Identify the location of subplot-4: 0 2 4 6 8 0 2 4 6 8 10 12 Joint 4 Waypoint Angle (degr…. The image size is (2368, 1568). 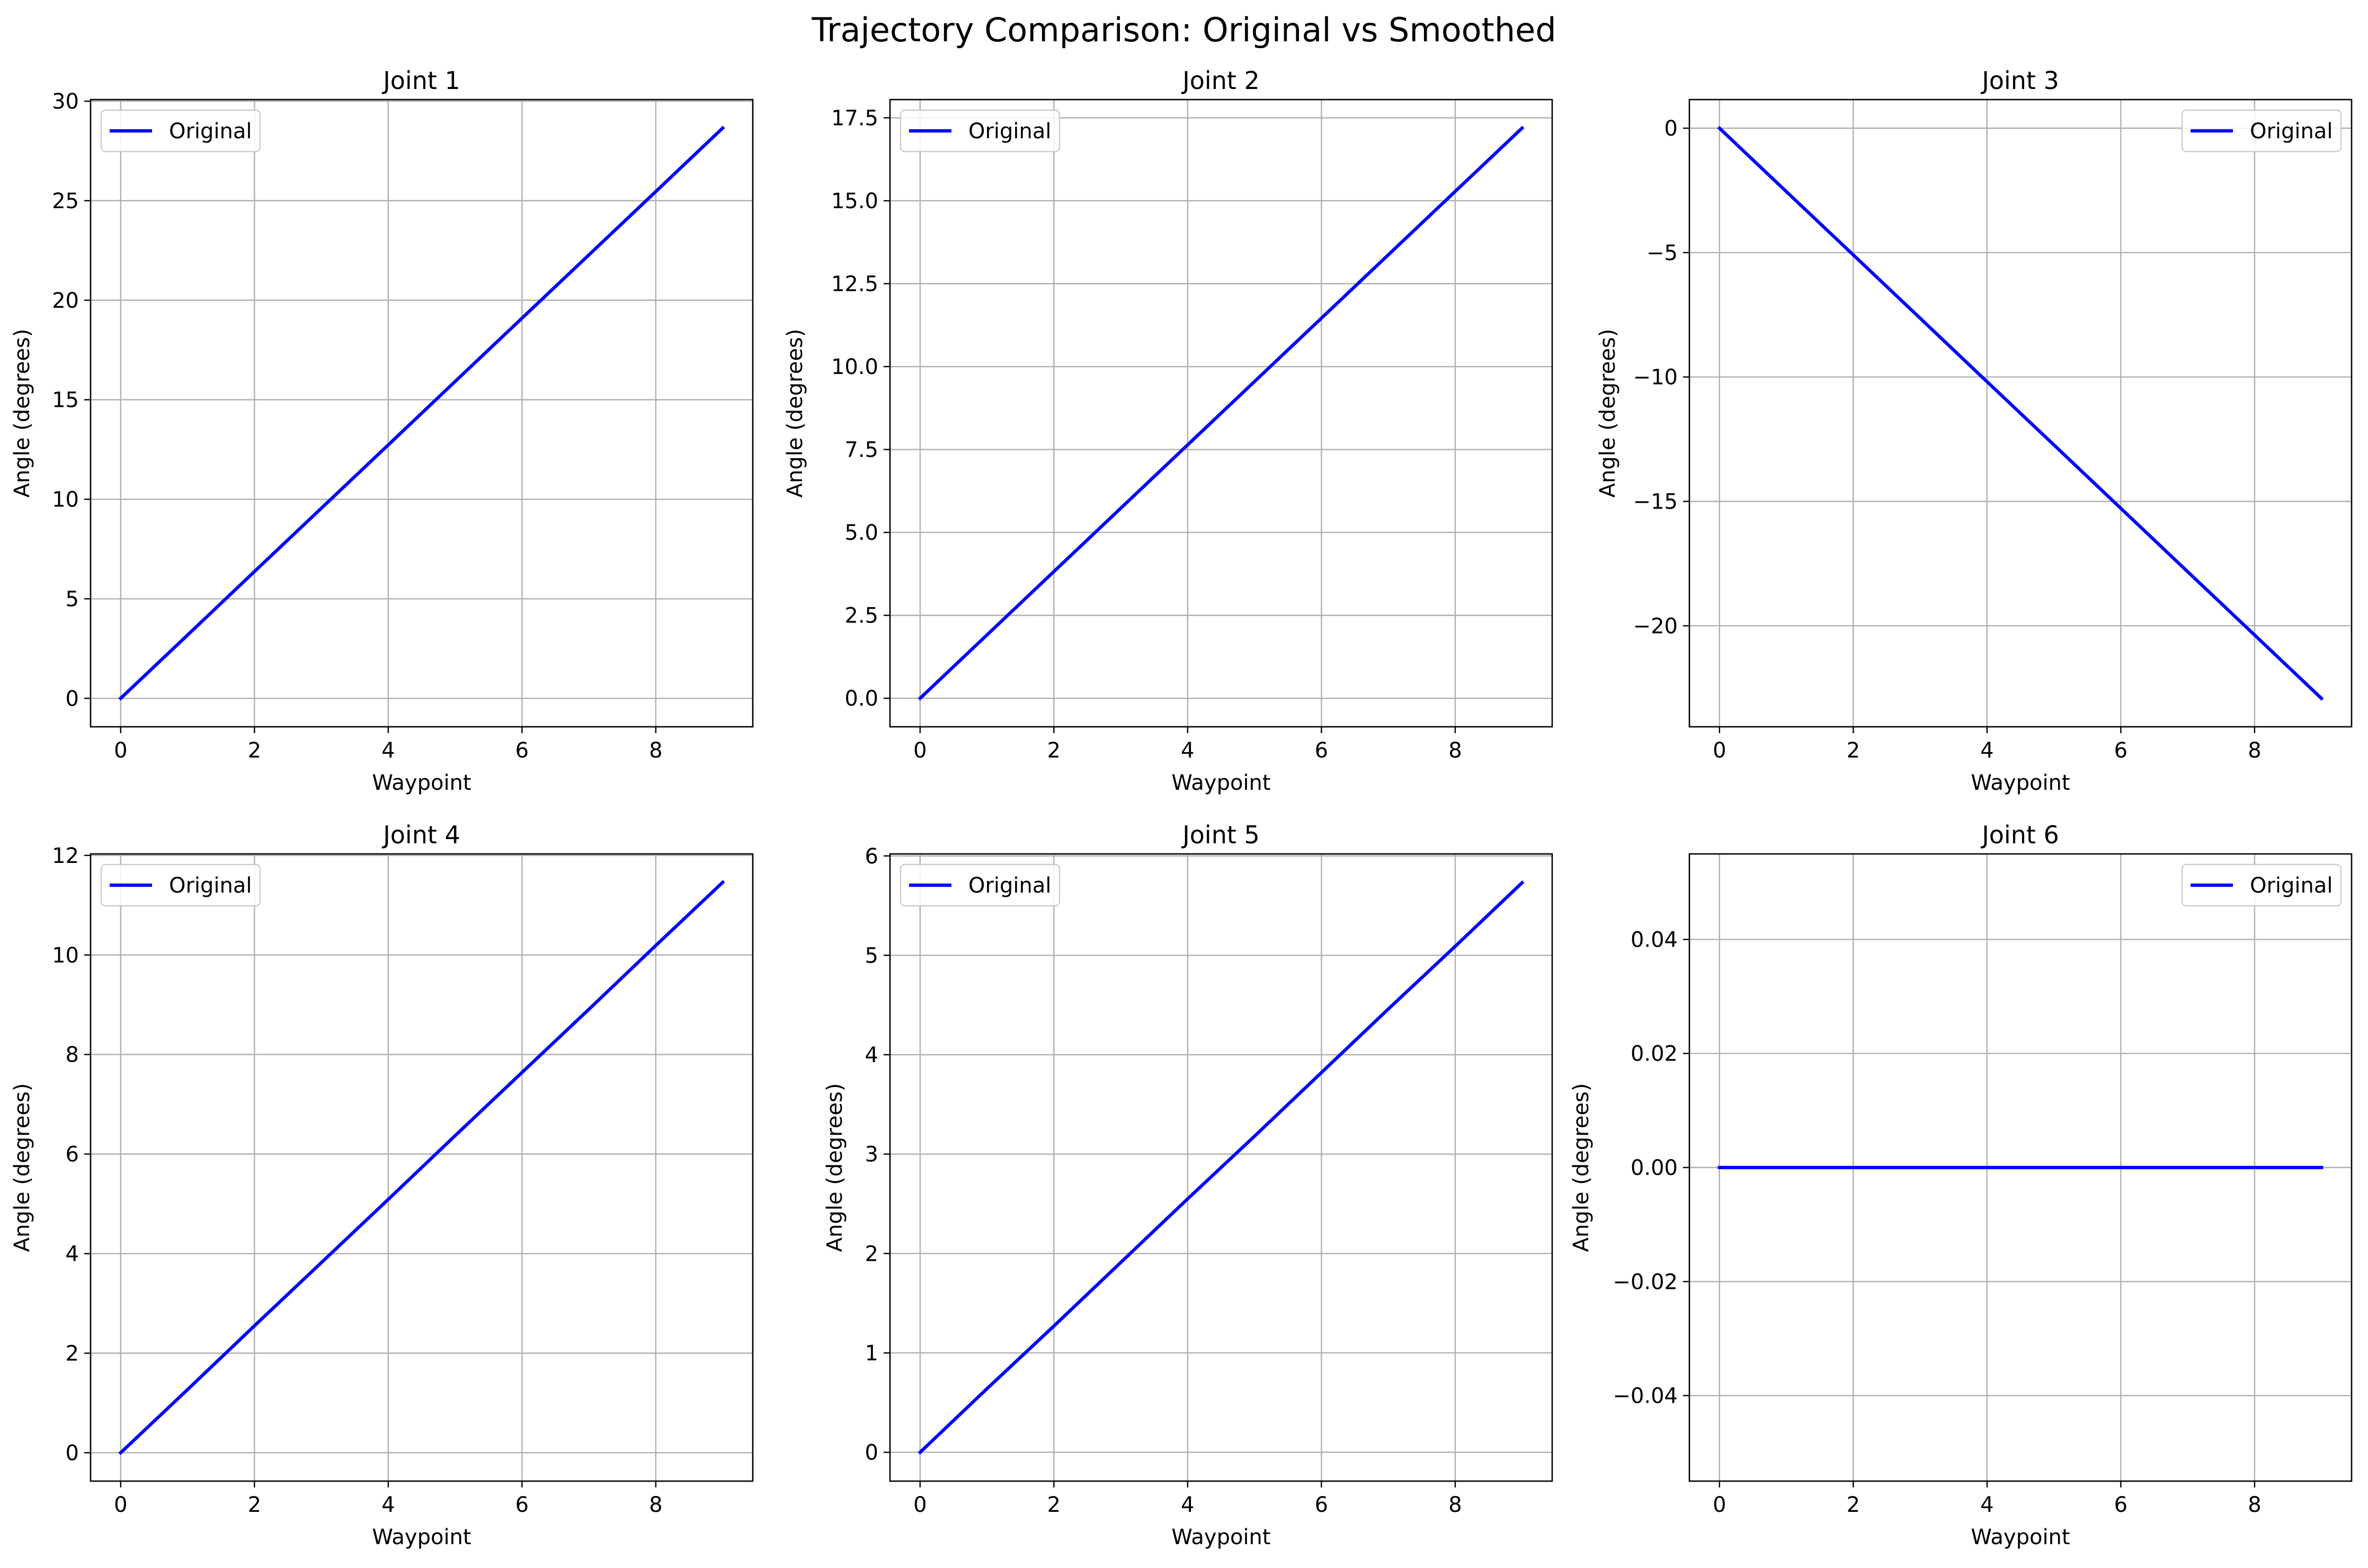
(382, 1185).